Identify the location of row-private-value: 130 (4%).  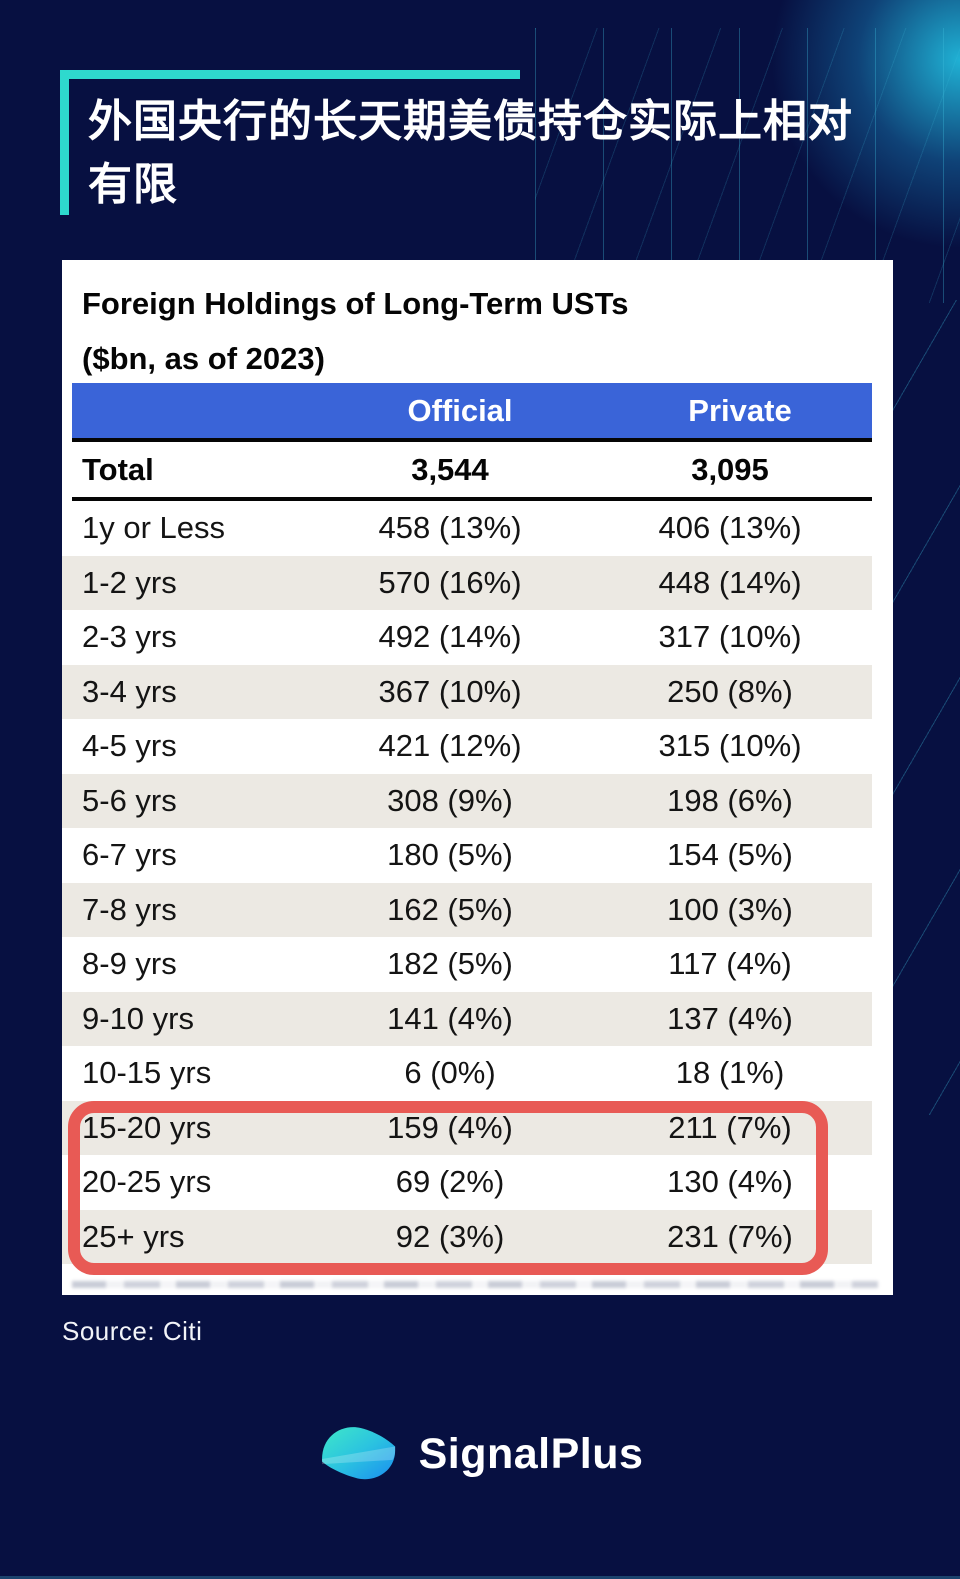
(730, 1181).